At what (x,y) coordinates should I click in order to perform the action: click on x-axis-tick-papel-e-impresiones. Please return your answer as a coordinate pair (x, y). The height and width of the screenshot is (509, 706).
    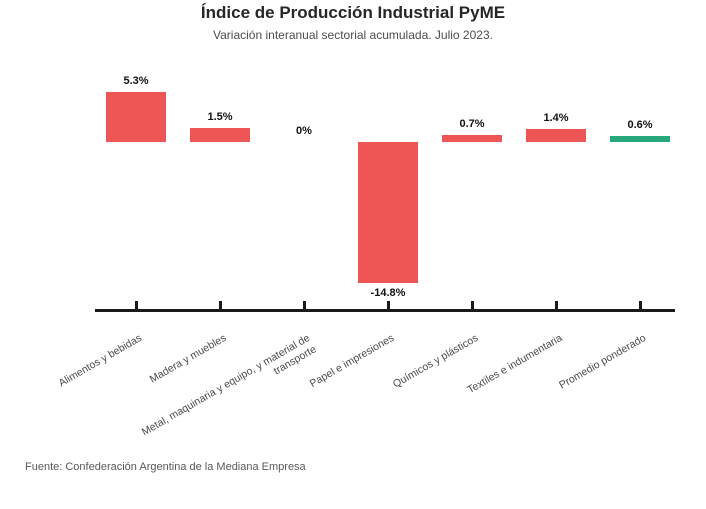
    Looking at the image, I should click on (388, 306).